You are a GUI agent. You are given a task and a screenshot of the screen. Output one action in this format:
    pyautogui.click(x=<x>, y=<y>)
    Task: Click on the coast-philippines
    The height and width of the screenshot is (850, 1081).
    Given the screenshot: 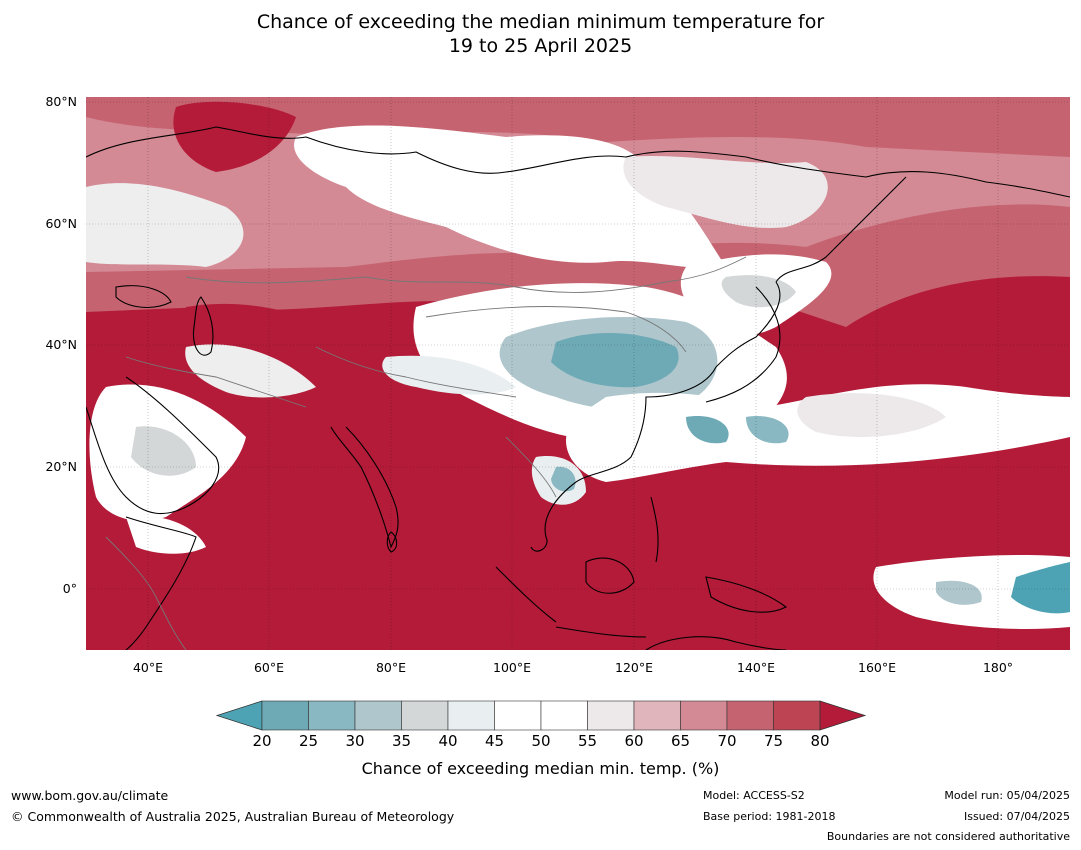 What is the action you would take?
    pyautogui.click(x=654, y=529)
    